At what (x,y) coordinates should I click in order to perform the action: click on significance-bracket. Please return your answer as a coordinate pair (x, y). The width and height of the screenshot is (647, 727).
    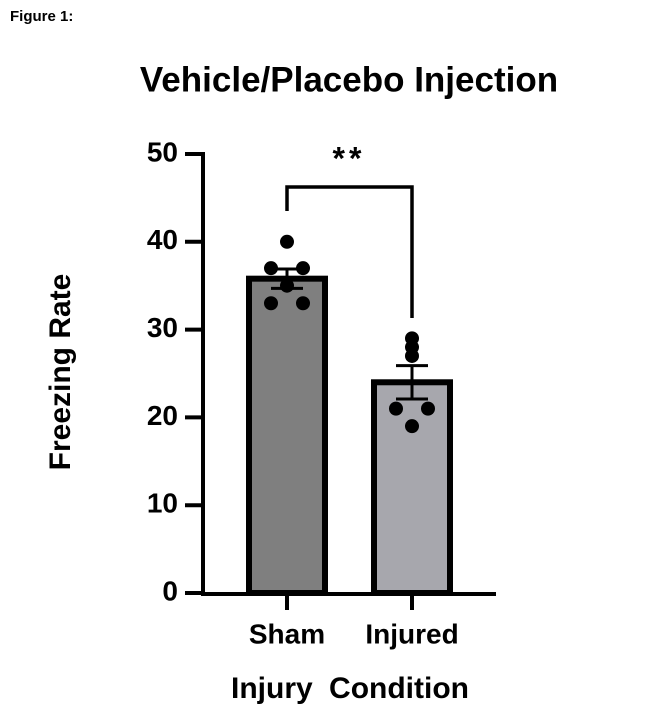
    Looking at the image, I should click on (349, 251).